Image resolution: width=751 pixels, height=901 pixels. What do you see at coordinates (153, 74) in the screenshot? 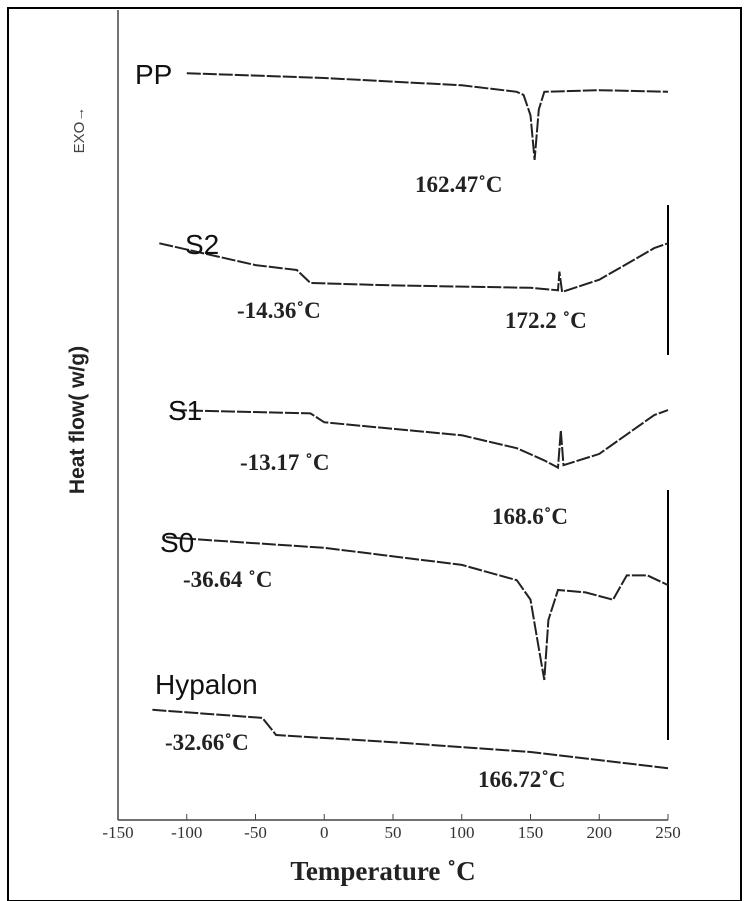
I see `series-label: PP` at bounding box center [153, 74].